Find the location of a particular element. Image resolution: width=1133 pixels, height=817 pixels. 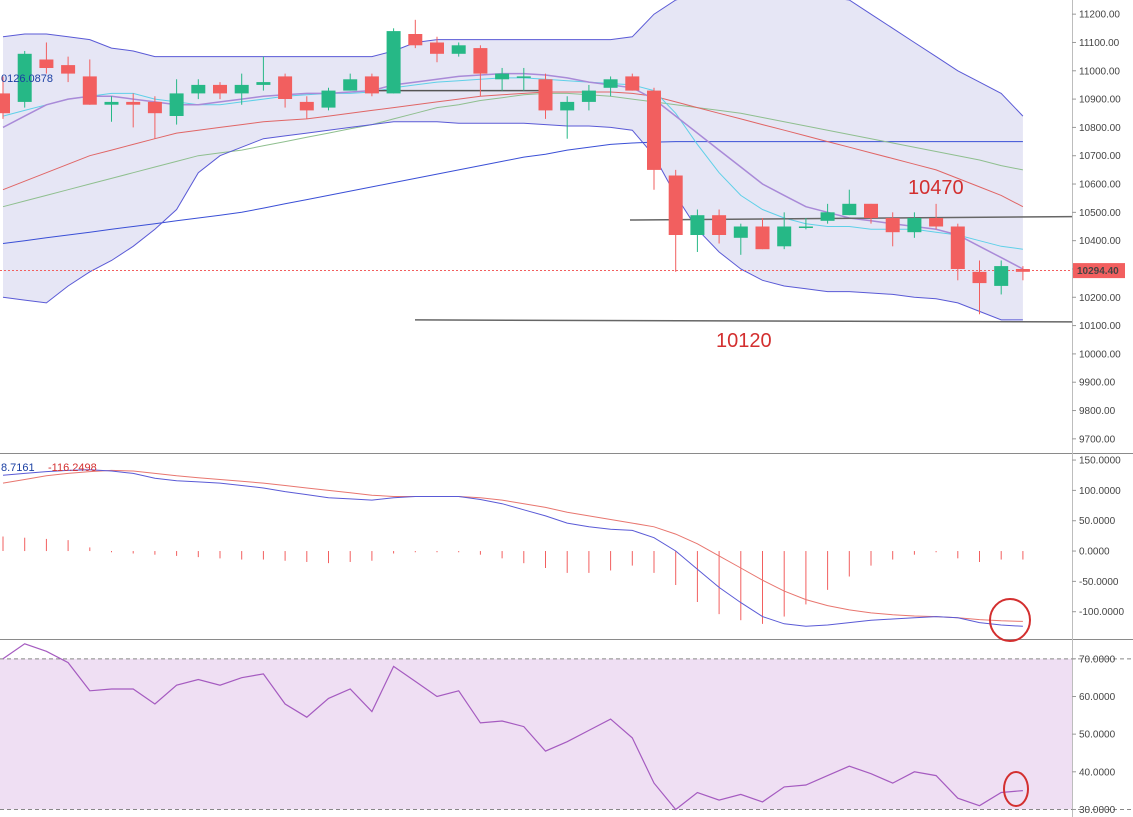

last-price-tag: 10294.40 is located at coordinates (1098, 271).